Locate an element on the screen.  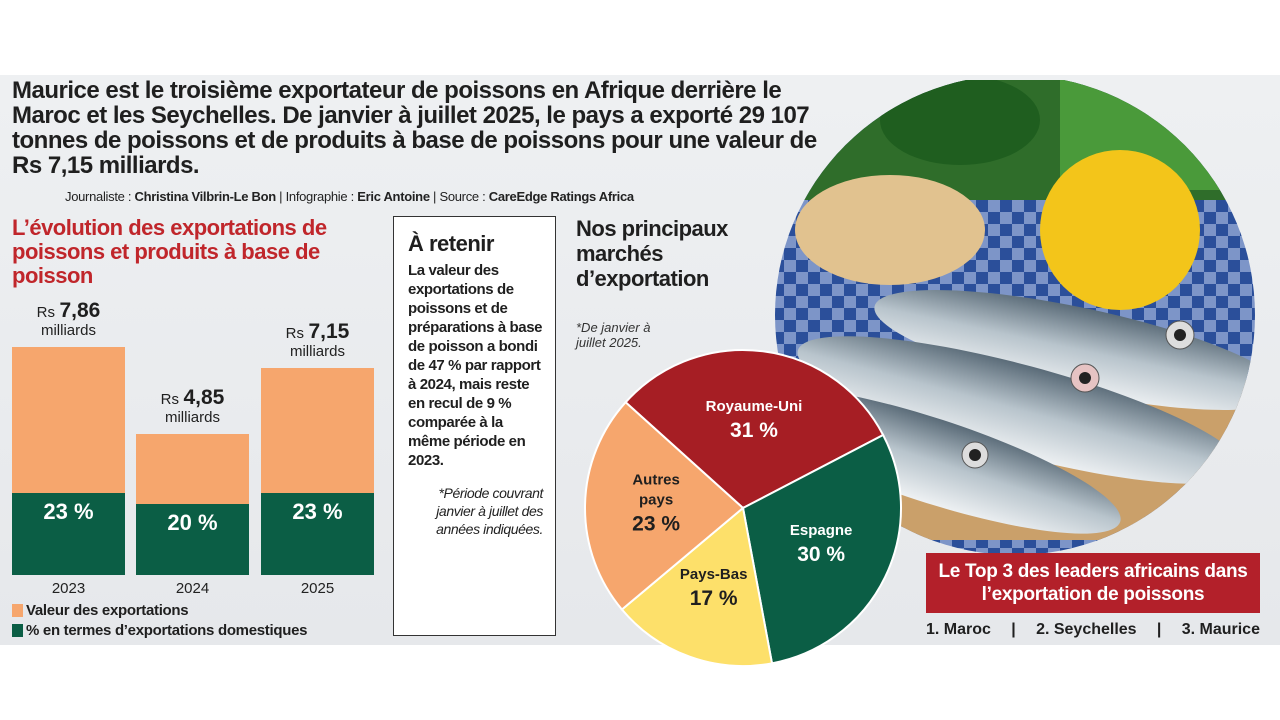
legend-swatch-green is located at coordinates (17, 630).